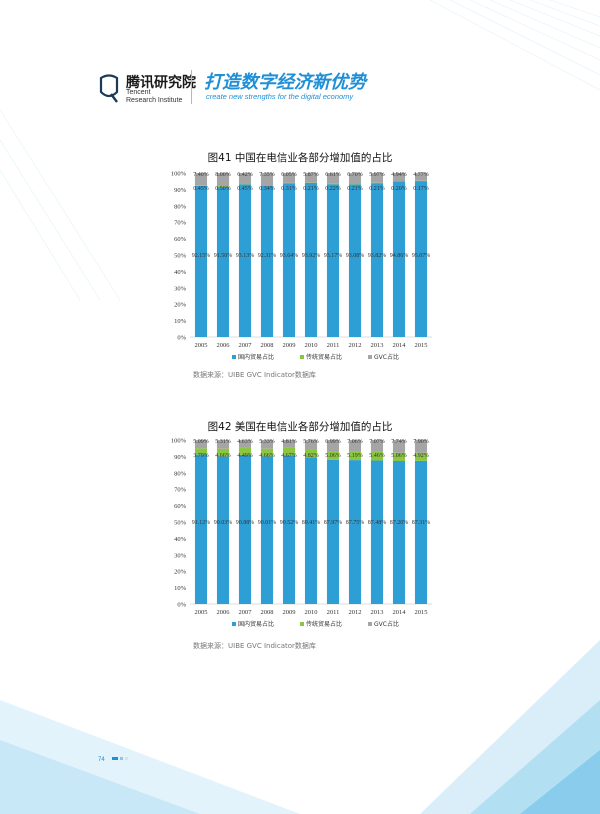  What do you see at coordinates (254, 646) in the screenshot?
I see `chart-source-42: 数据来源：UIBE GVC Indicator数据库` at bounding box center [254, 646].